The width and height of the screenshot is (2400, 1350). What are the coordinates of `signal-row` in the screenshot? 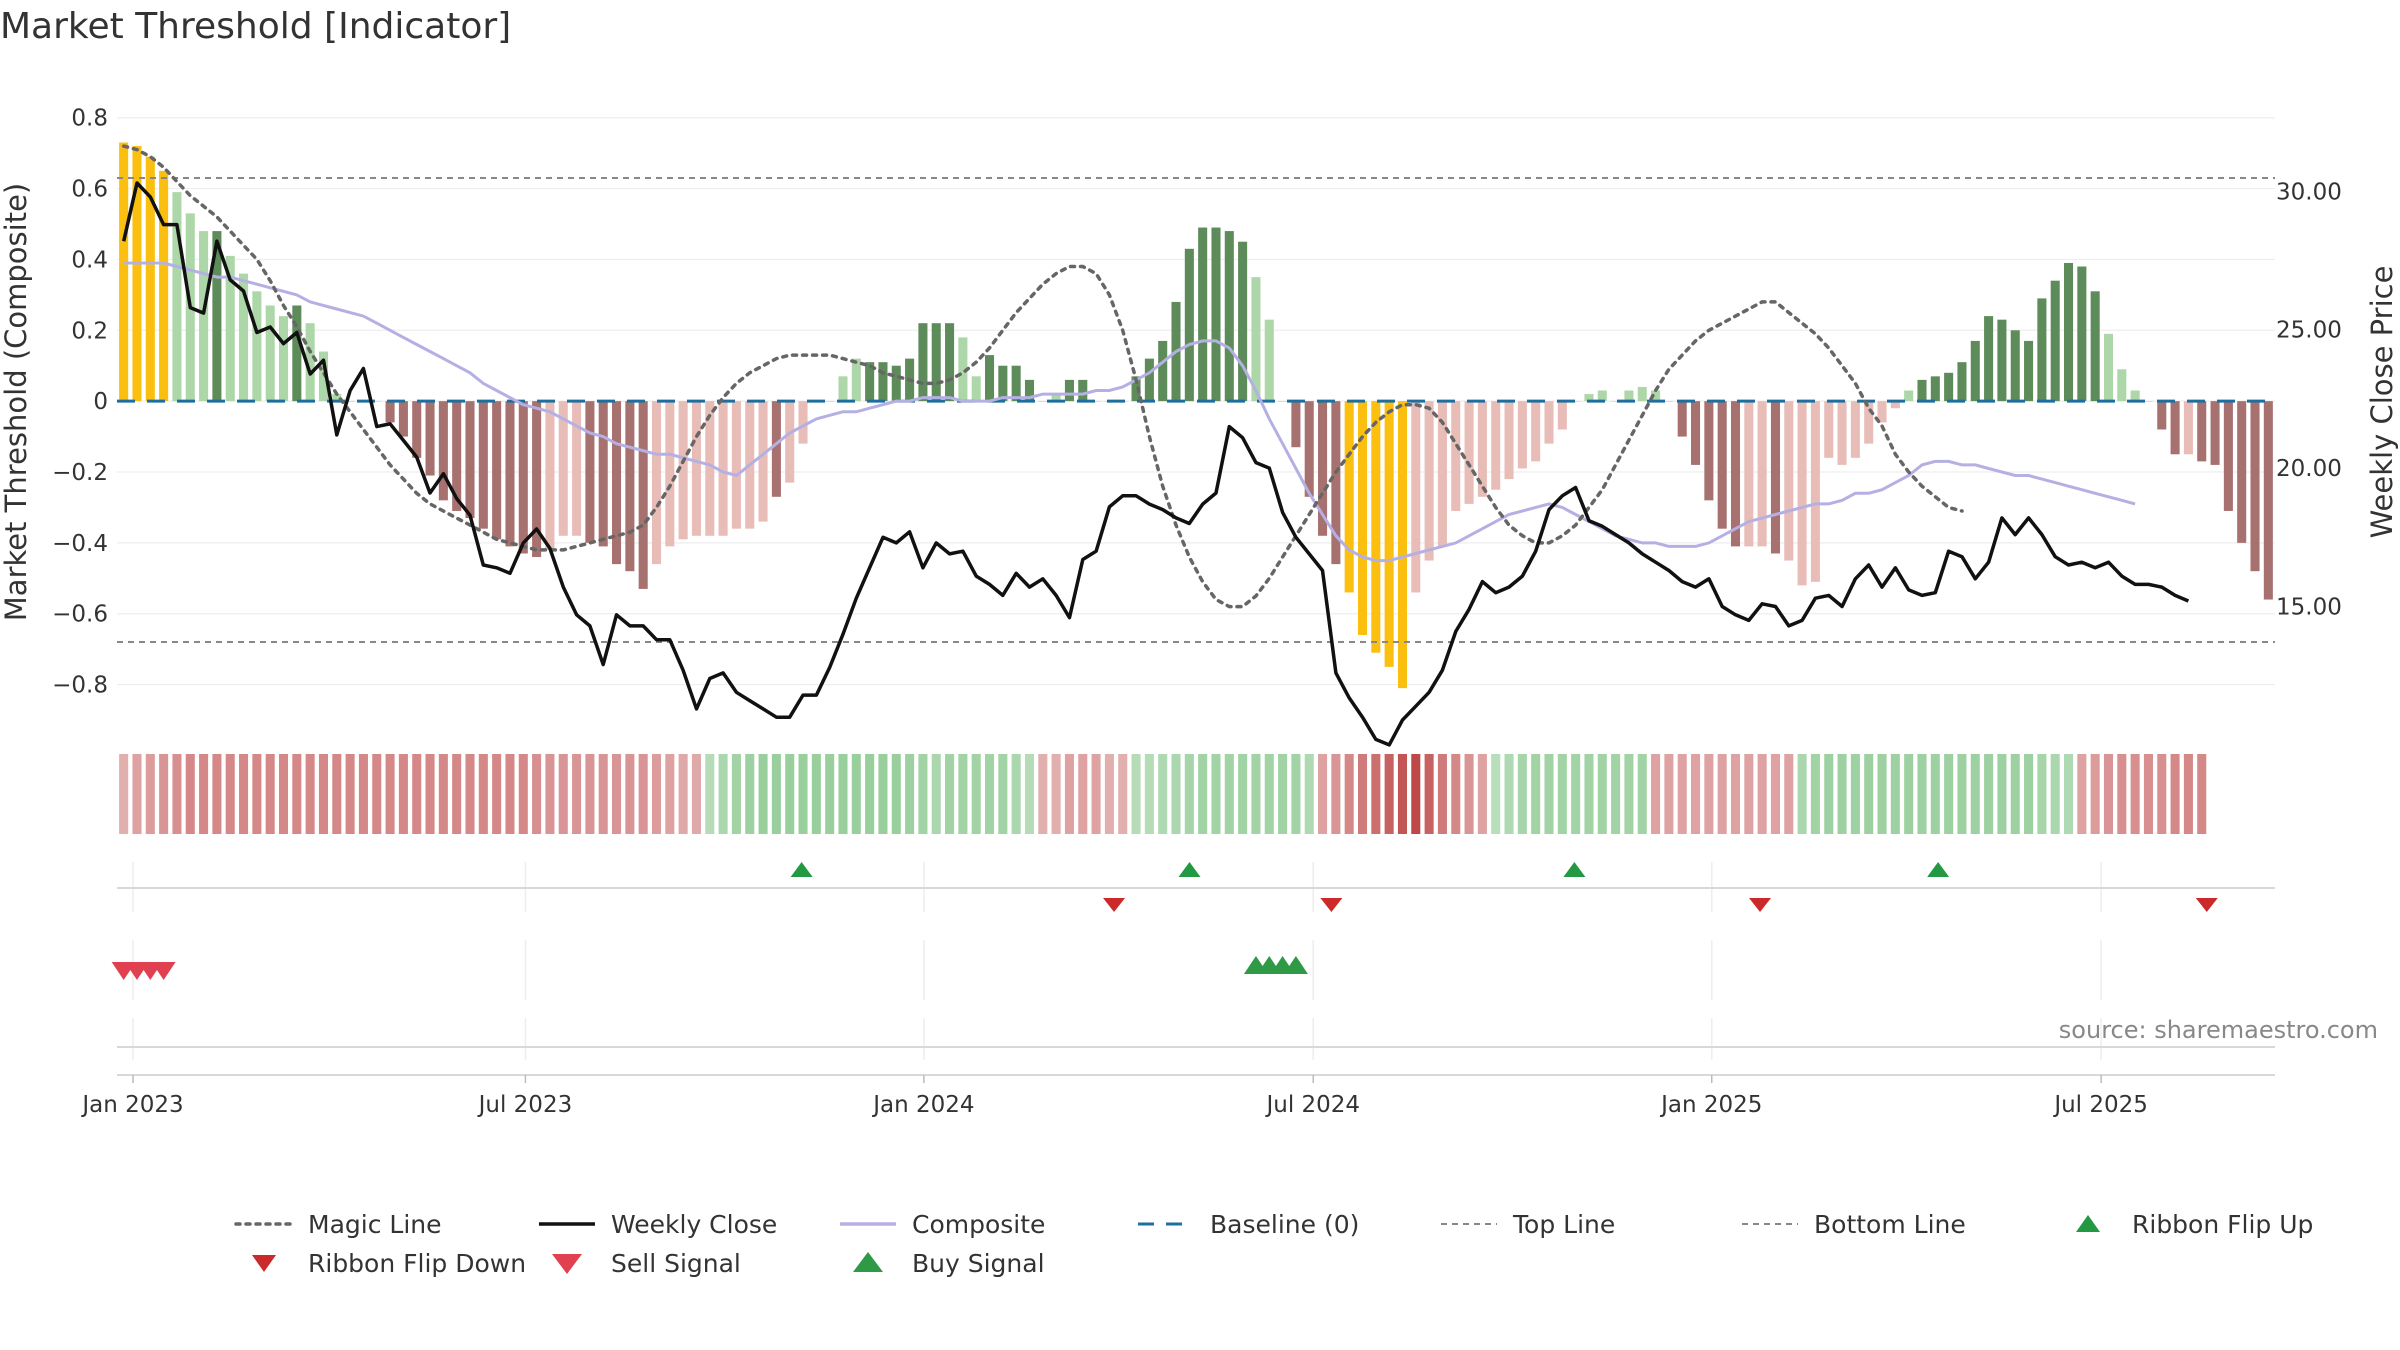 It's located at (1193, 1016).